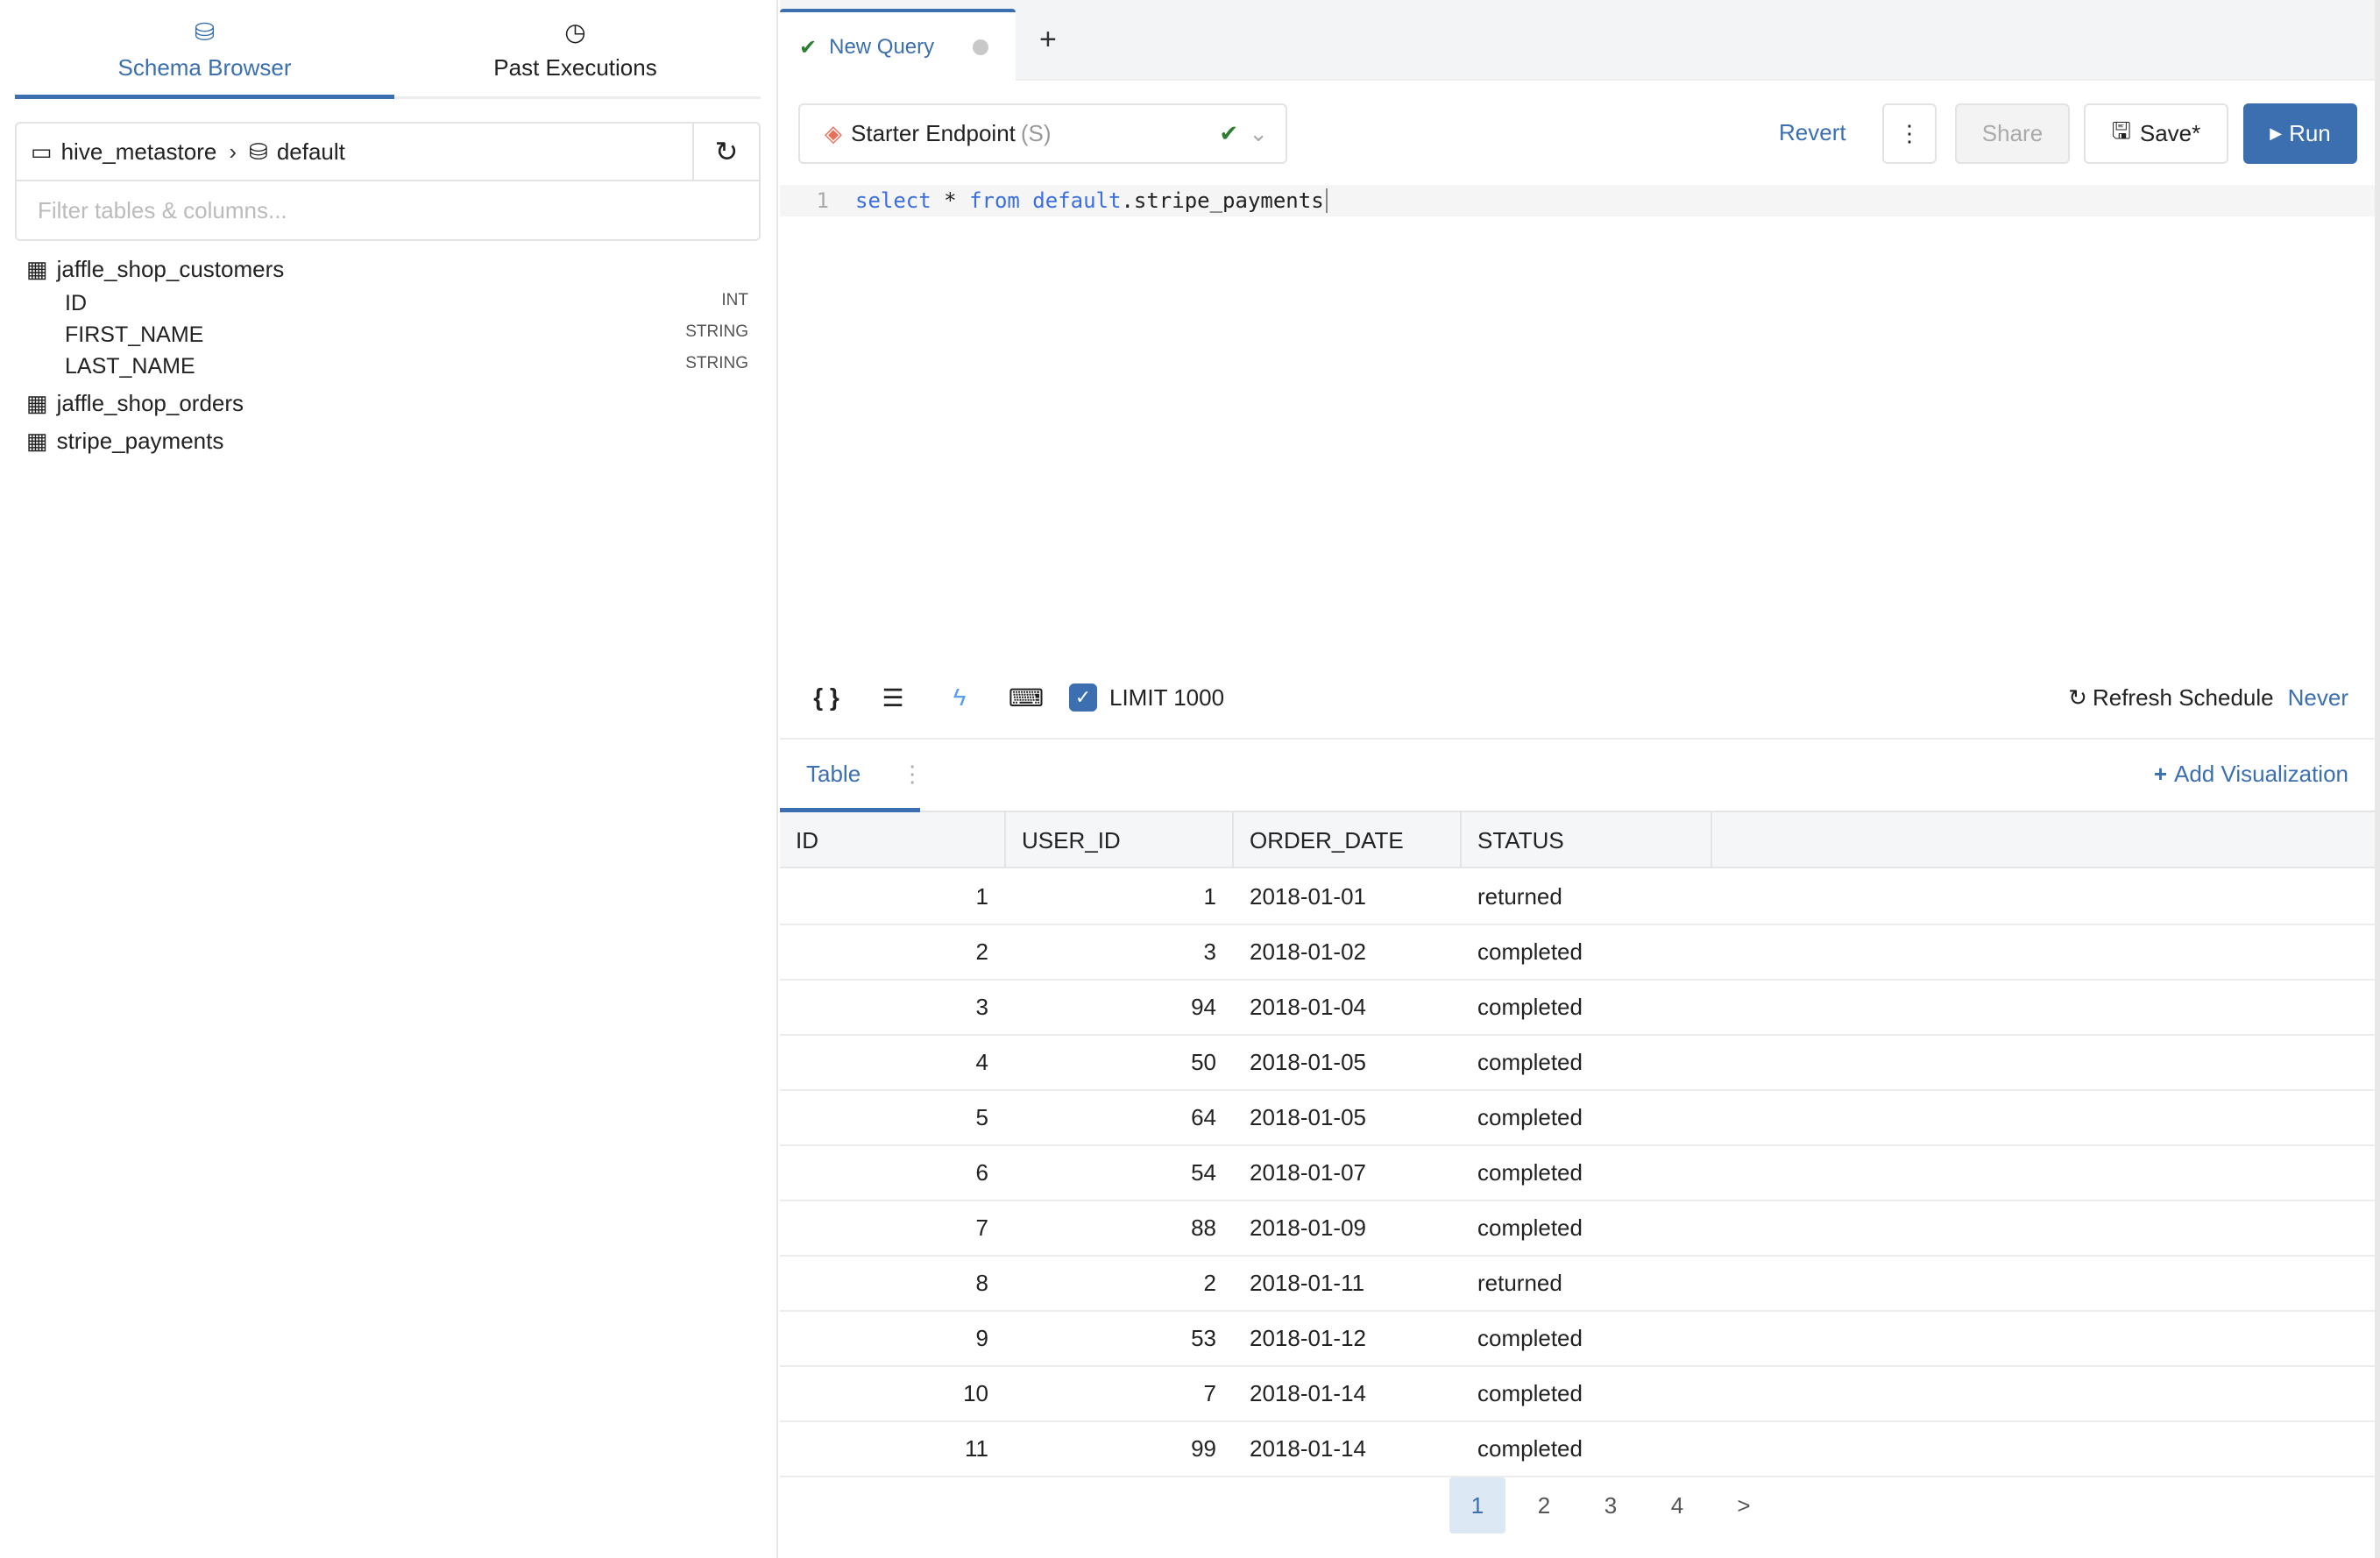 This screenshot has width=2380, height=1558. I want to click on run-button: ▶ Run, so click(2300, 134).